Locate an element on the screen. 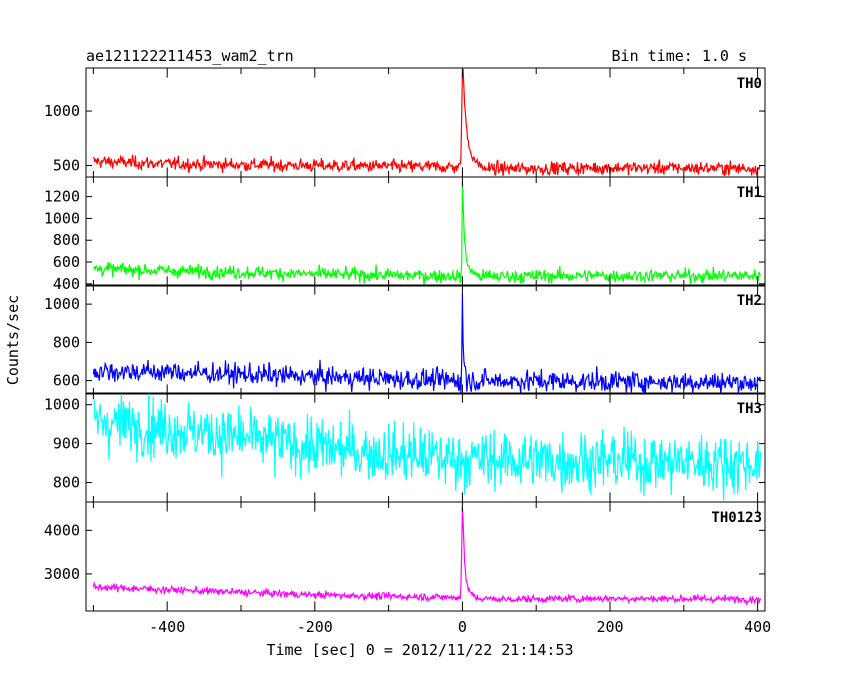  y-tick-label: 1200 is located at coordinates (62, 197).